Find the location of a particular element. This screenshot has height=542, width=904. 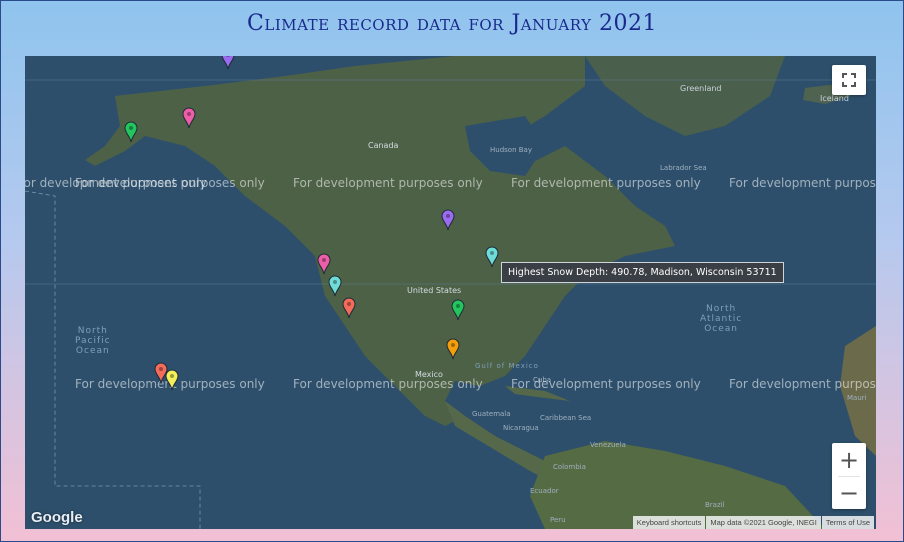

label-mexico: Mexico is located at coordinates (429, 374).